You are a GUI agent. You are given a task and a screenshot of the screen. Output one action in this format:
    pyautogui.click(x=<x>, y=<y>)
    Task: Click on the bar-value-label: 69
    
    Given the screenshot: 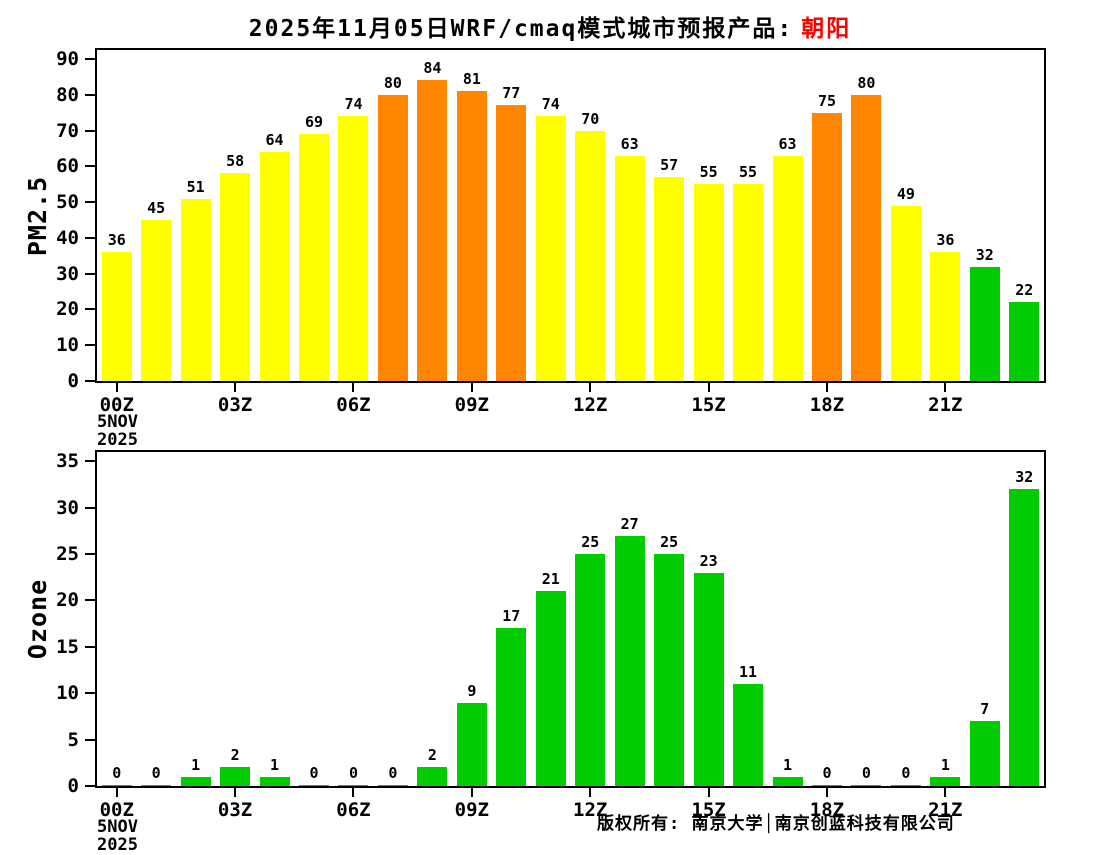 What is the action you would take?
    pyautogui.click(x=314, y=122)
    